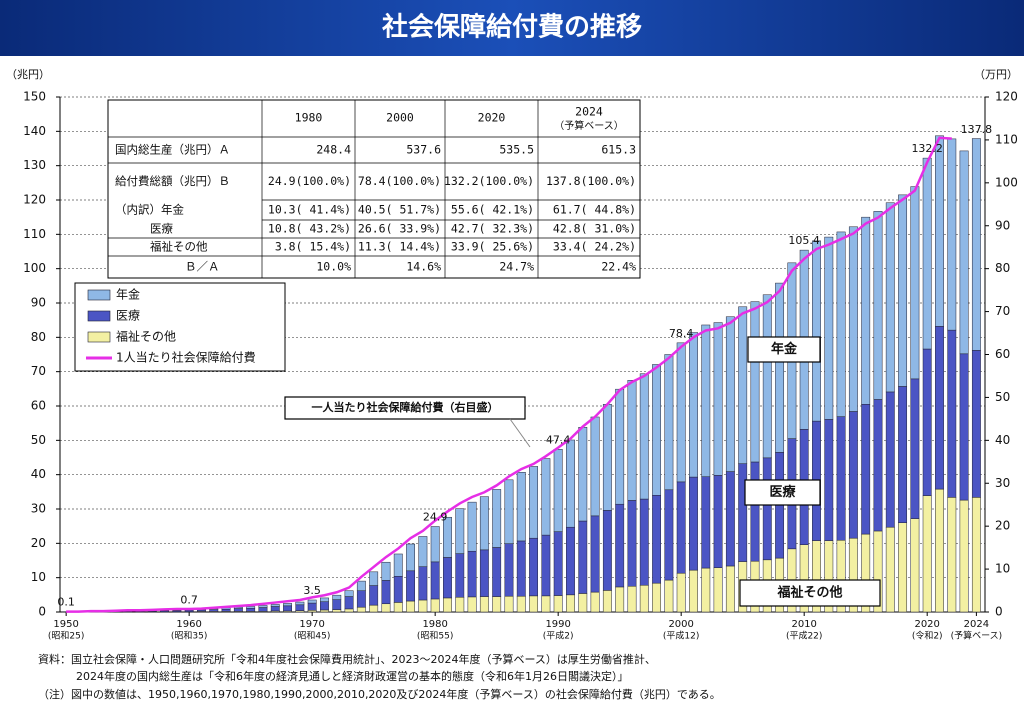  What do you see at coordinates (804, 240) in the screenshot?
I see `data-label: 105.4` at bounding box center [804, 240].